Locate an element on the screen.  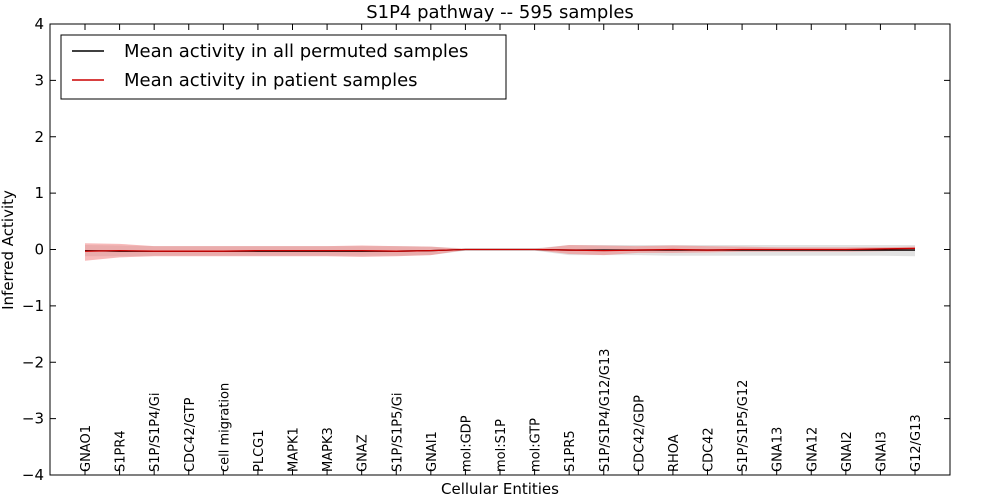
x-tick-label: S1PR5 is located at coordinates (570, 451).